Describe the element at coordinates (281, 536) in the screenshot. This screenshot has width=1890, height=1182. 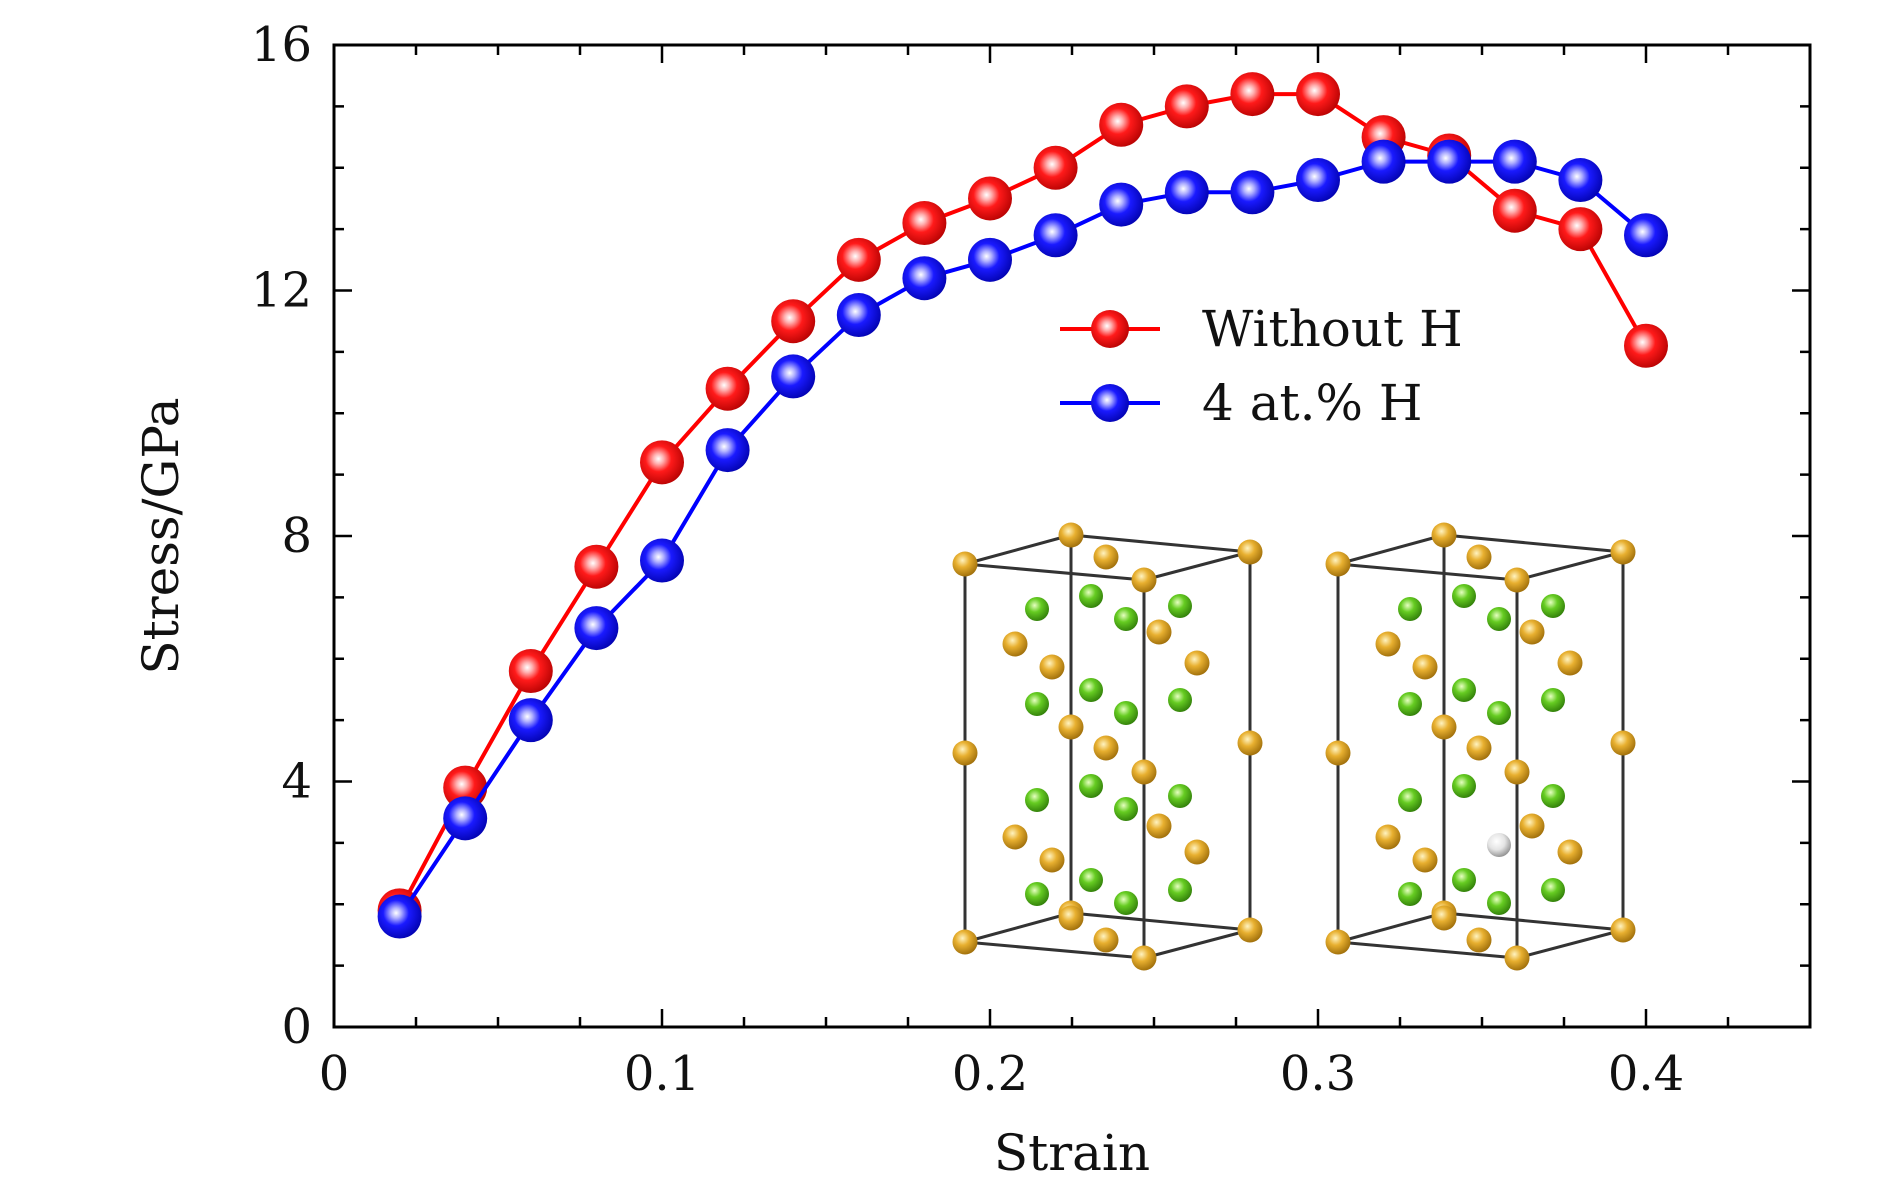
I see `y-tick-labels: 0 4 8 12 16` at that location.